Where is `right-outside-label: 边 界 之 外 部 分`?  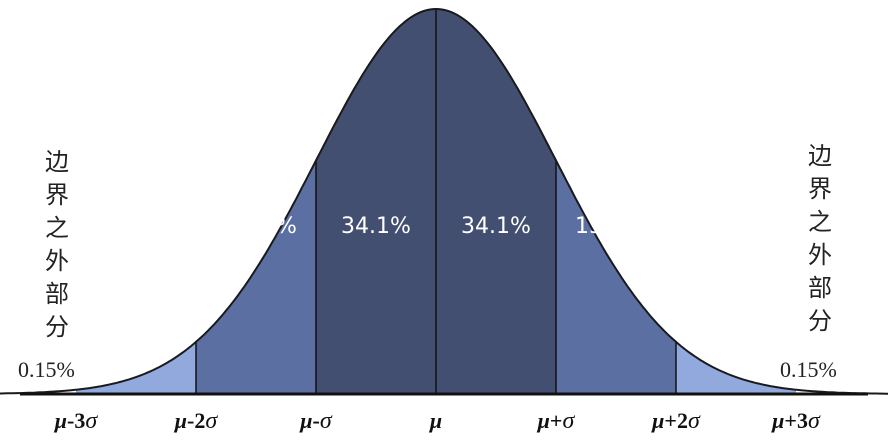 right-outside-label: 边 界 之 外 部 分 is located at coordinates (820, 239).